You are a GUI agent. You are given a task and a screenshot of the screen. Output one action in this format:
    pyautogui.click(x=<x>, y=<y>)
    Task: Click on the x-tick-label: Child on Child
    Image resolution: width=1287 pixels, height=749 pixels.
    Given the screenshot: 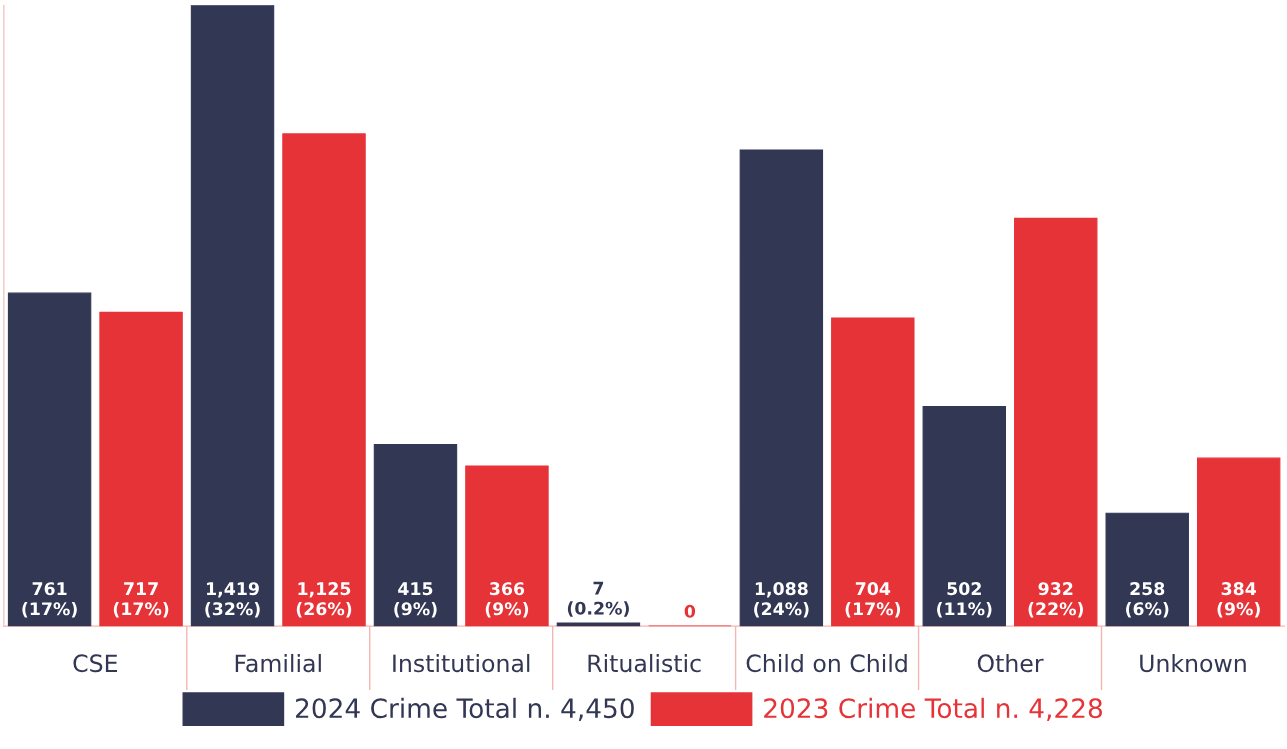 What is the action you would take?
    pyautogui.click(x=826, y=663)
    